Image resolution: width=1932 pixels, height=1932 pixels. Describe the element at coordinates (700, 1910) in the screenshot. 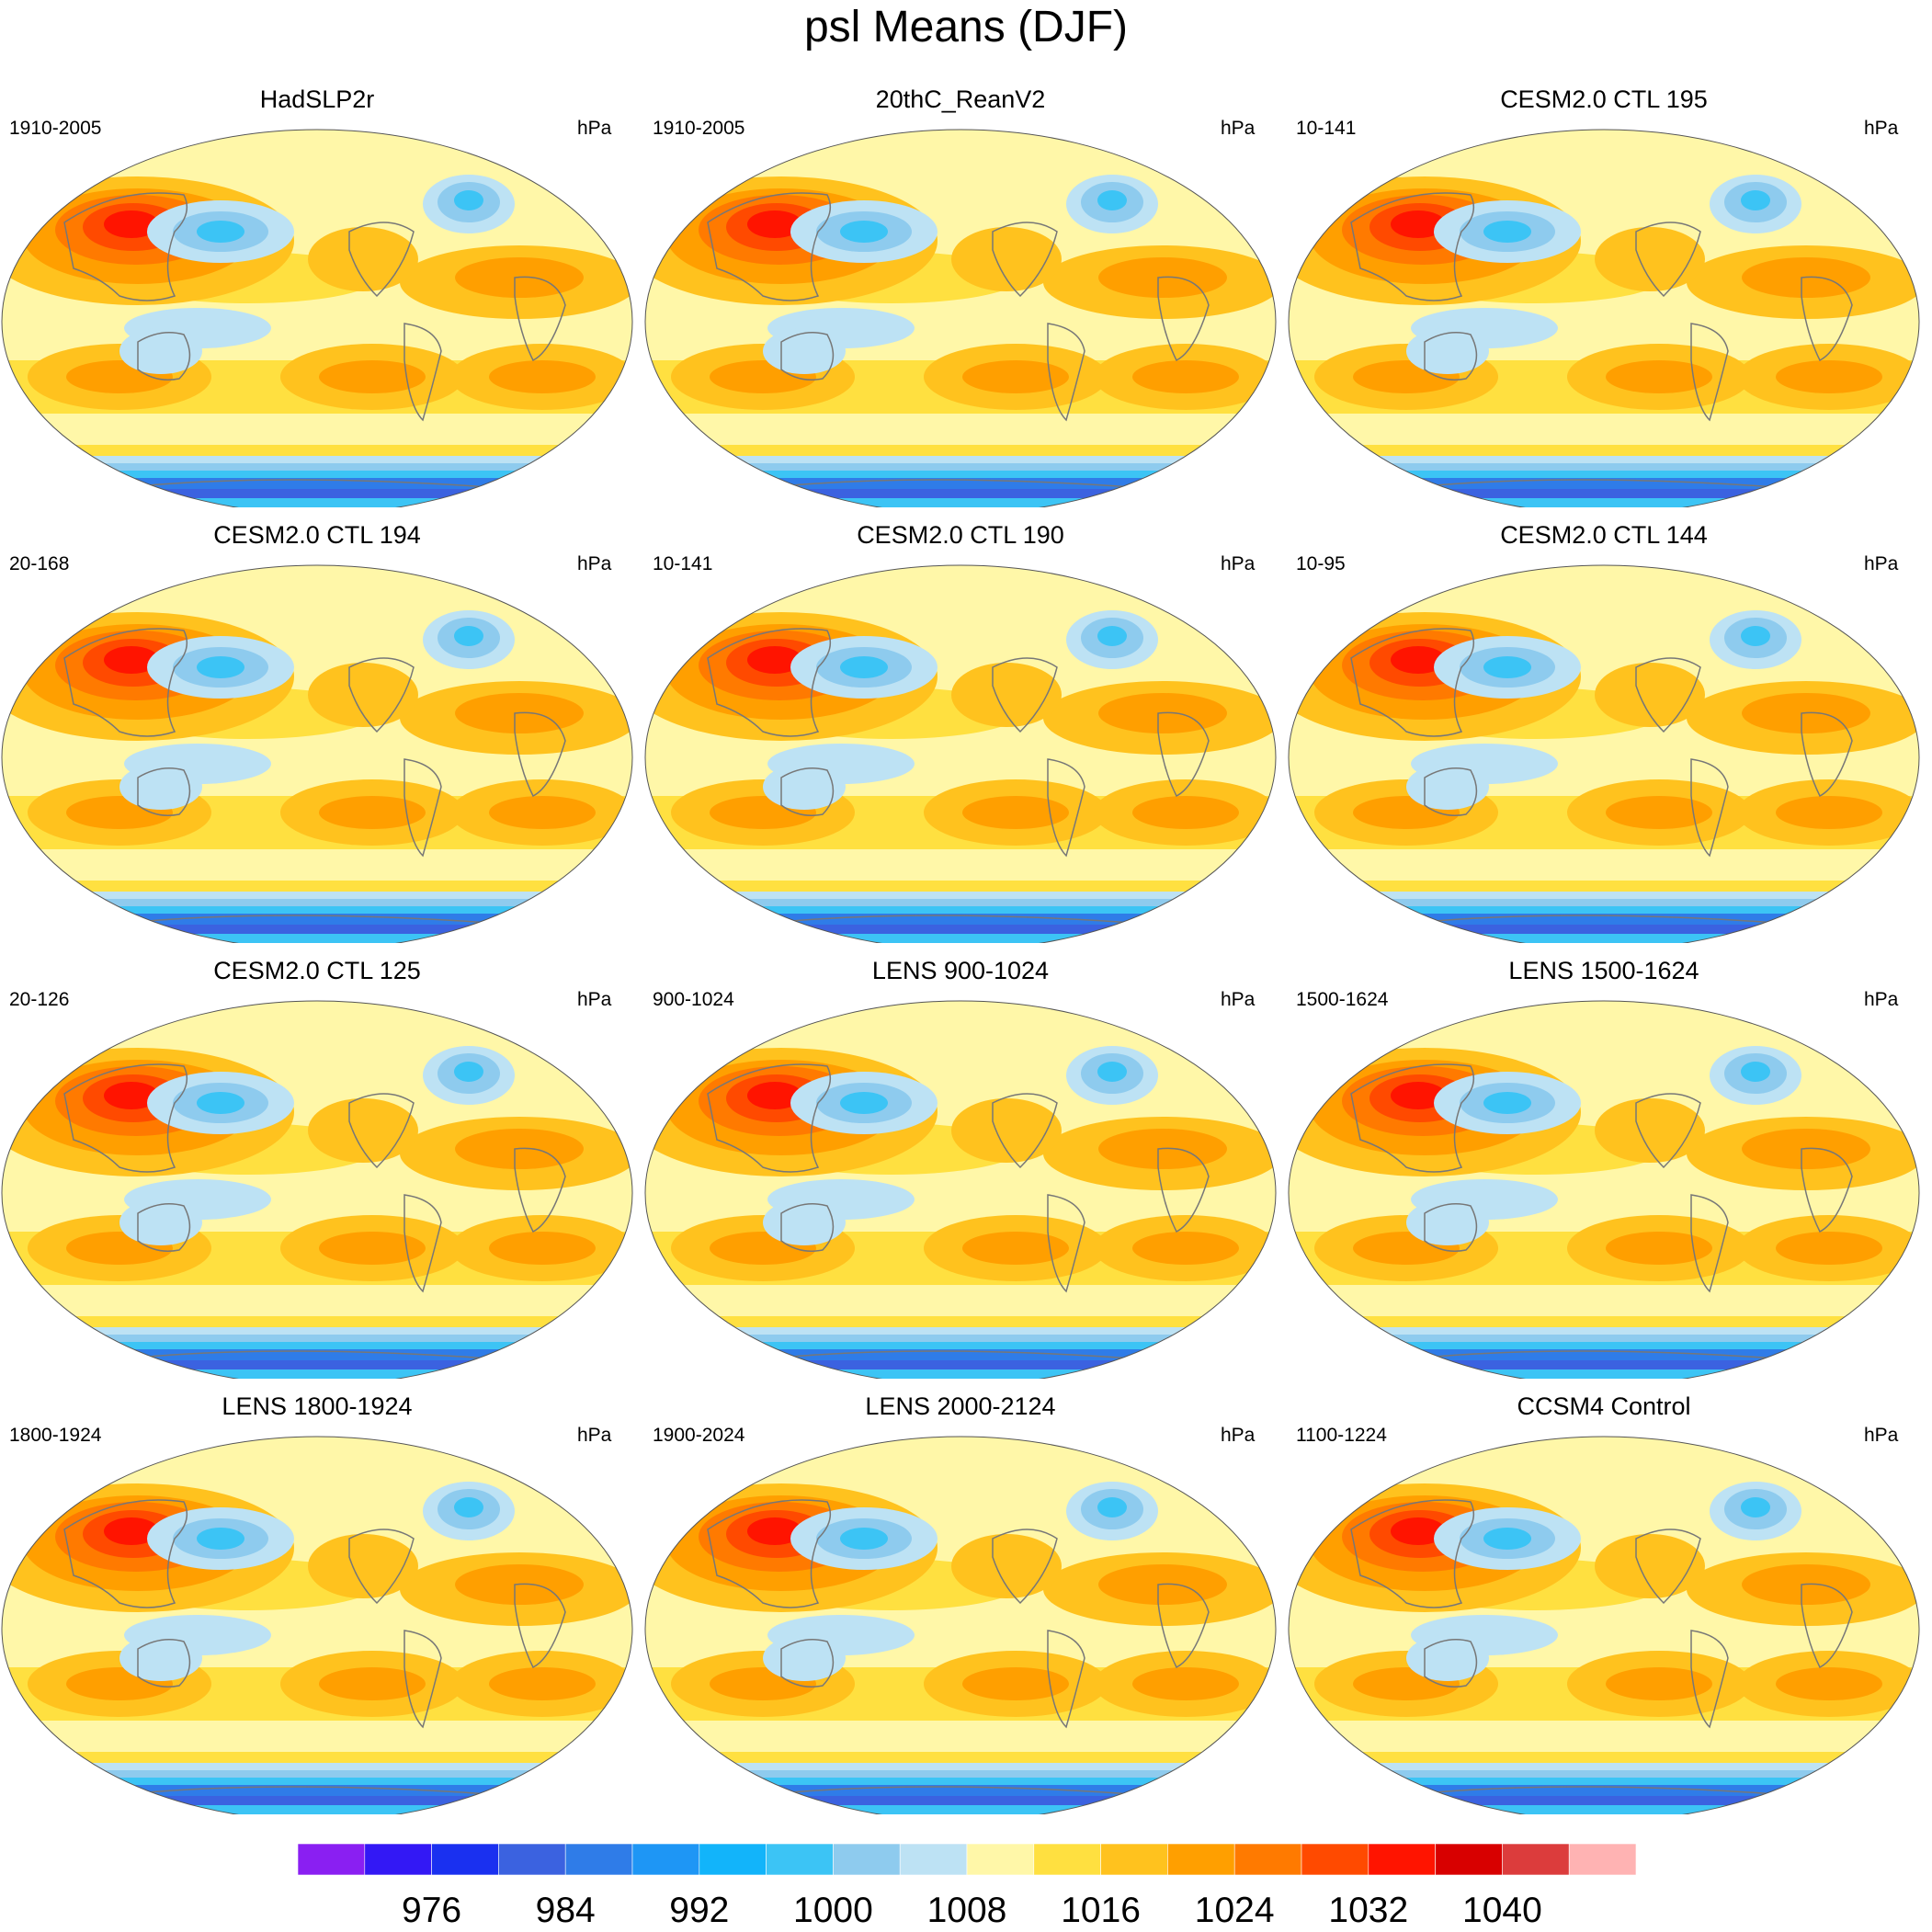

I see `colorbar-tick-label: 992` at that location.